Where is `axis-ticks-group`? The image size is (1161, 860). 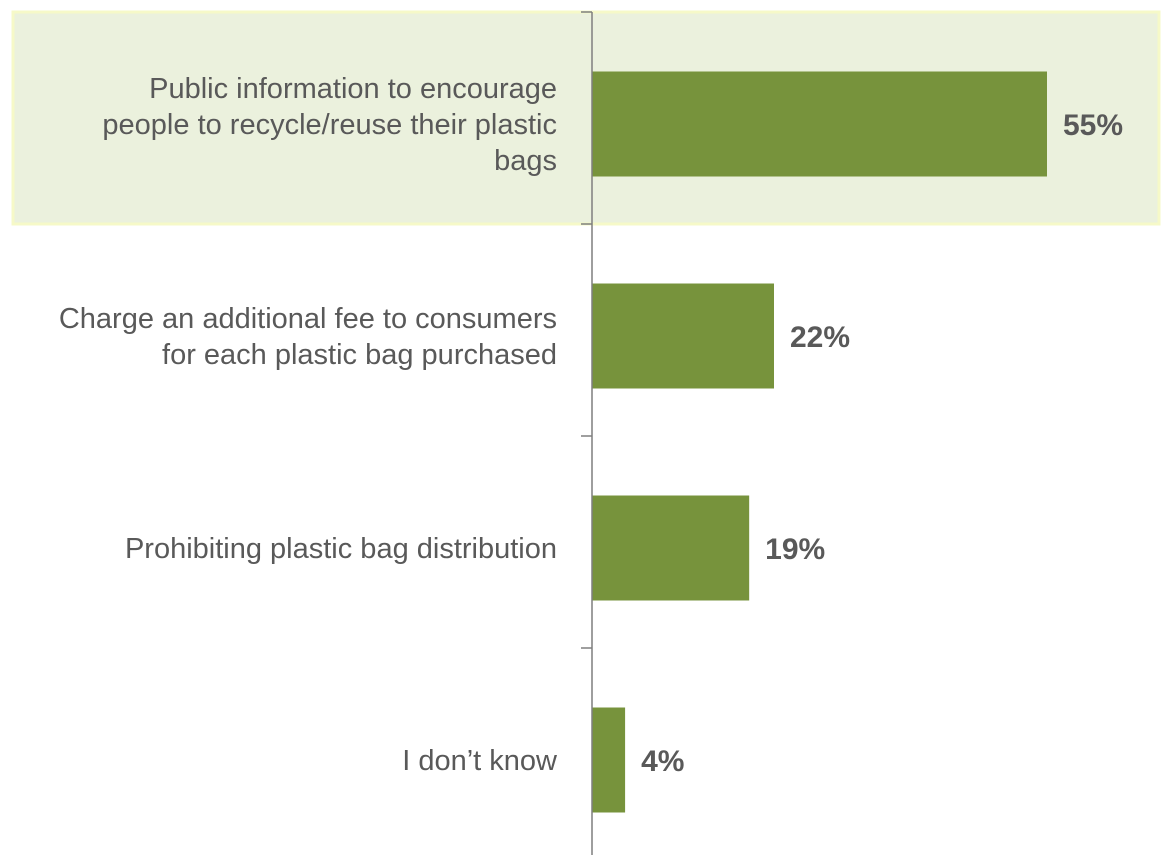
axis-ticks-group is located at coordinates (586, 435).